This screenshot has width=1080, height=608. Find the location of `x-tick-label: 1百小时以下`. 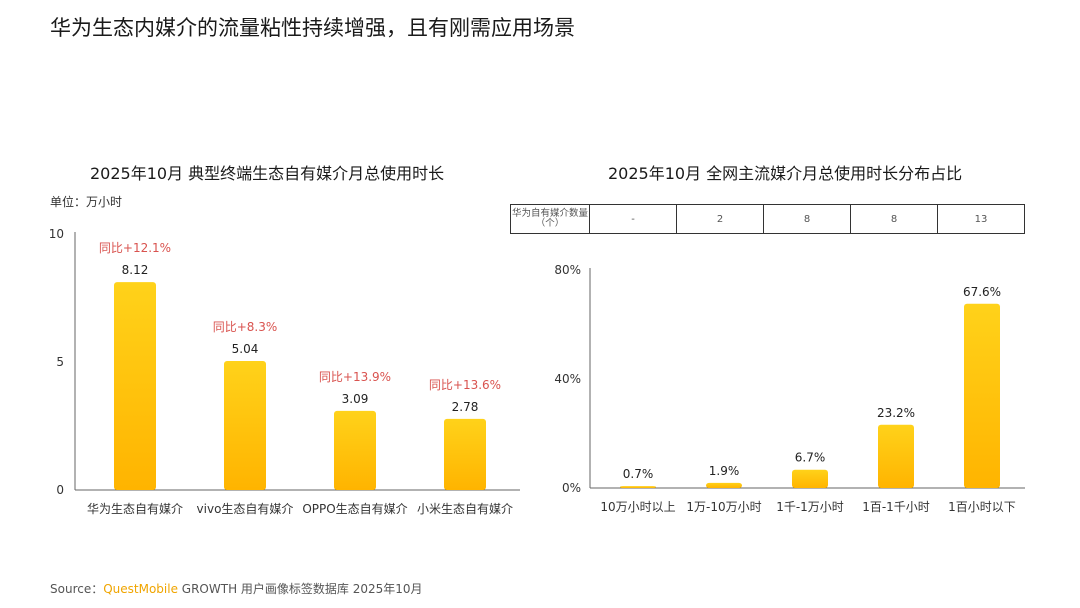

x-tick-label: 1百小时以下 is located at coordinates (982, 507).